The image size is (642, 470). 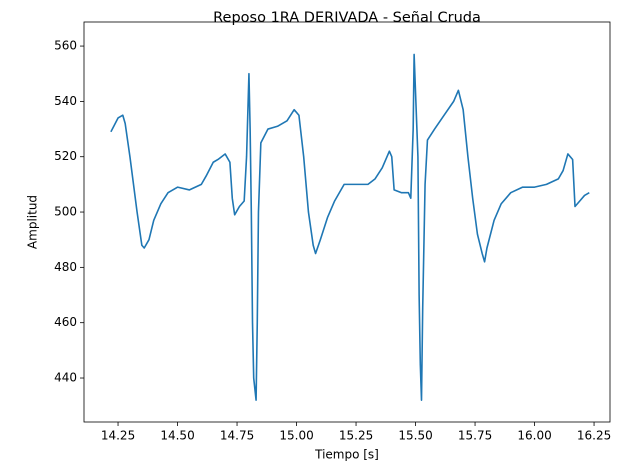 What do you see at coordinates (118, 436) in the screenshot?
I see `x-tick-label: 14.25` at bounding box center [118, 436].